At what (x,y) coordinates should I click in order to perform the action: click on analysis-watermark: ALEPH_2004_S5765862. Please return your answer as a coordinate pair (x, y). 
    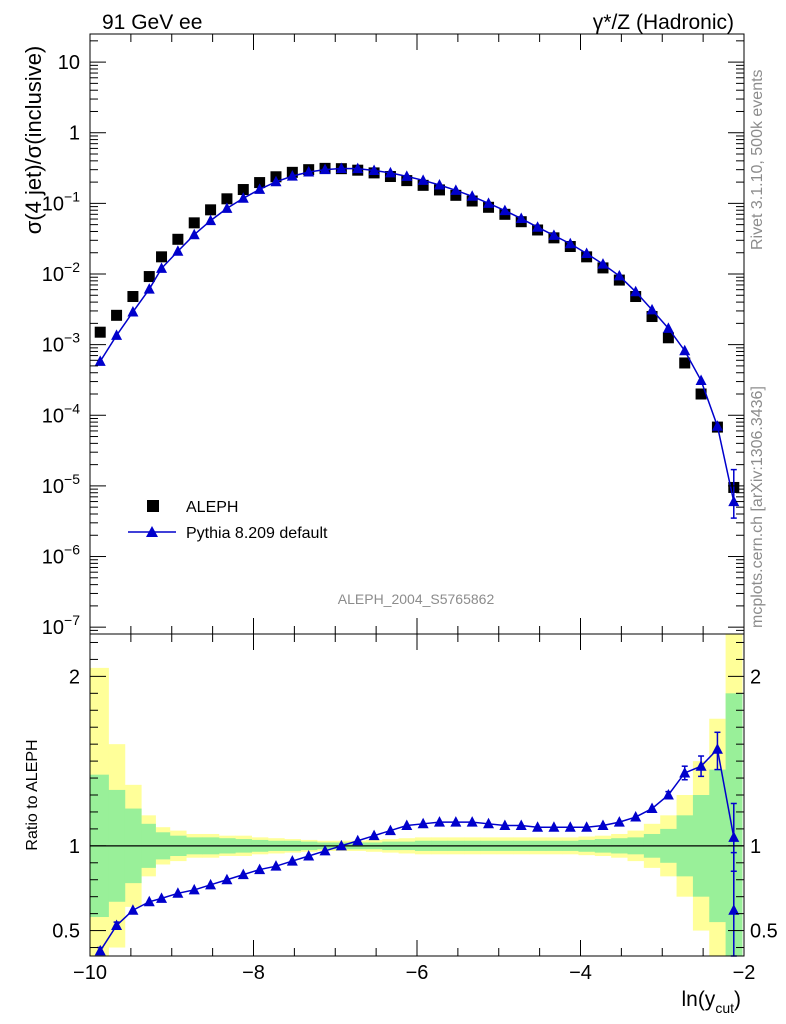
    Looking at the image, I should click on (416, 599).